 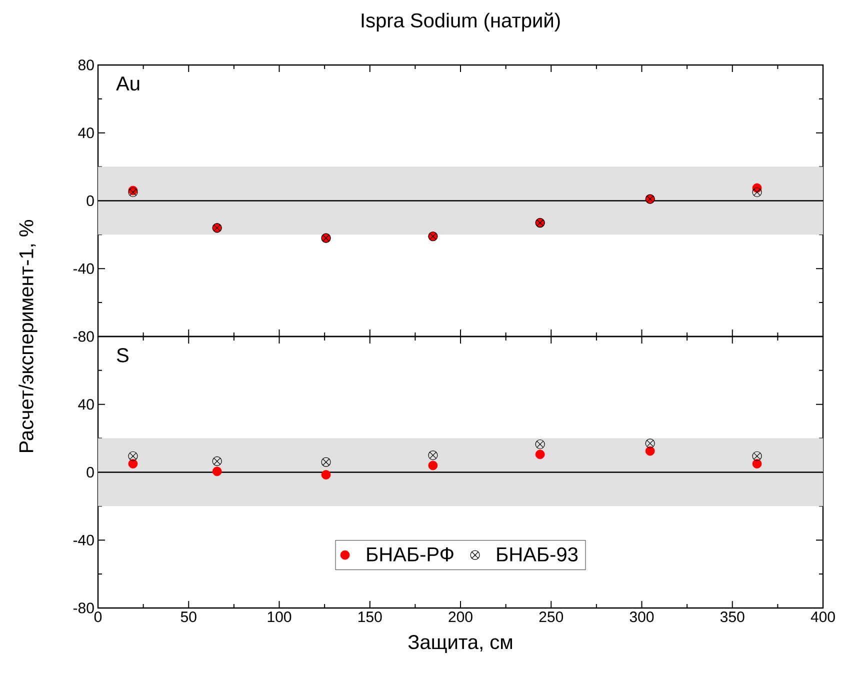 What do you see at coordinates (460, 617) in the screenshot?
I see `x-tick-label: 200` at bounding box center [460, 617].